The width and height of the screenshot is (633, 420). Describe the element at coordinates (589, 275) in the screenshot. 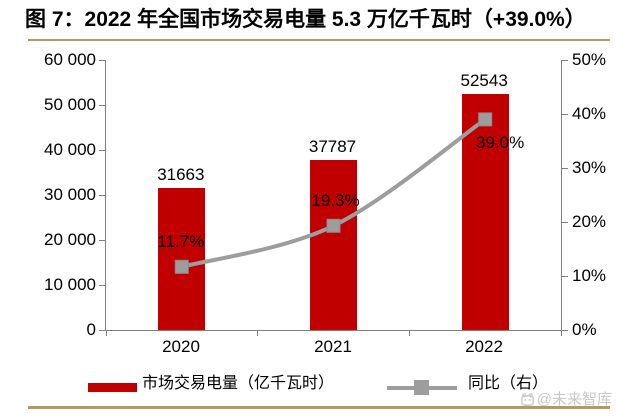

I see `y2-axis-tick-label: 10%` at that location.